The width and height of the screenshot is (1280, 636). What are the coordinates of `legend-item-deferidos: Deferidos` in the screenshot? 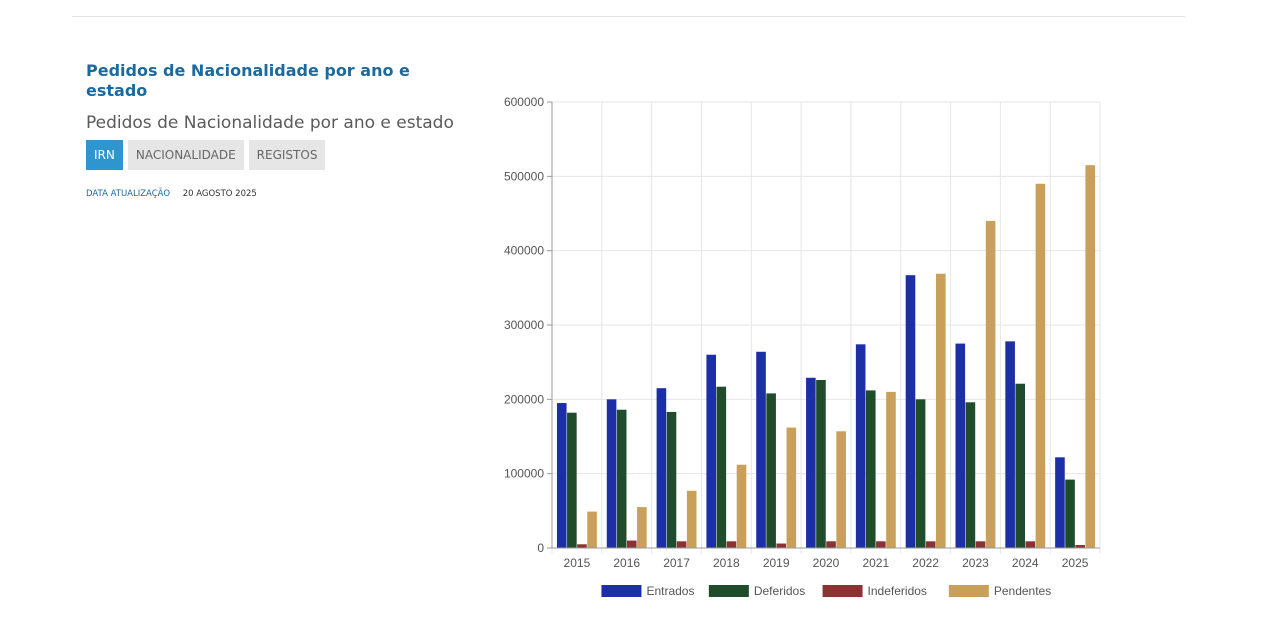 It's located at (756, 591).